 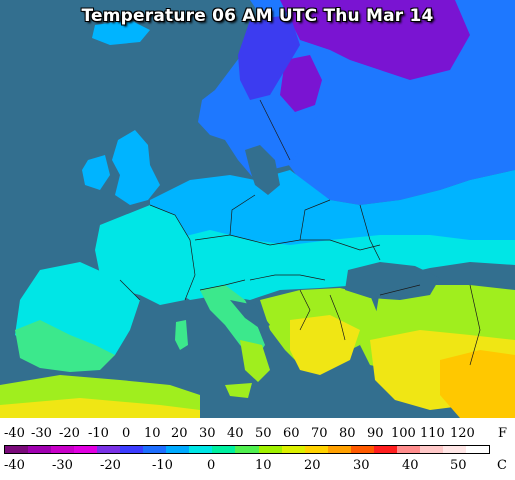 I want to click on fahrenheit-unit: F, so click(x=502, y=433).